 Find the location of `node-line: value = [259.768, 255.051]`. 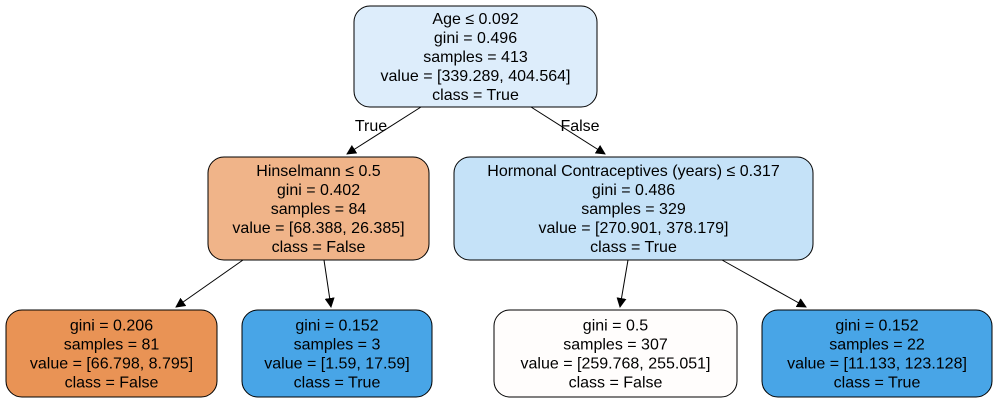

node-line: value = [259.768, 255.051] is located at coordinates (616, 364).